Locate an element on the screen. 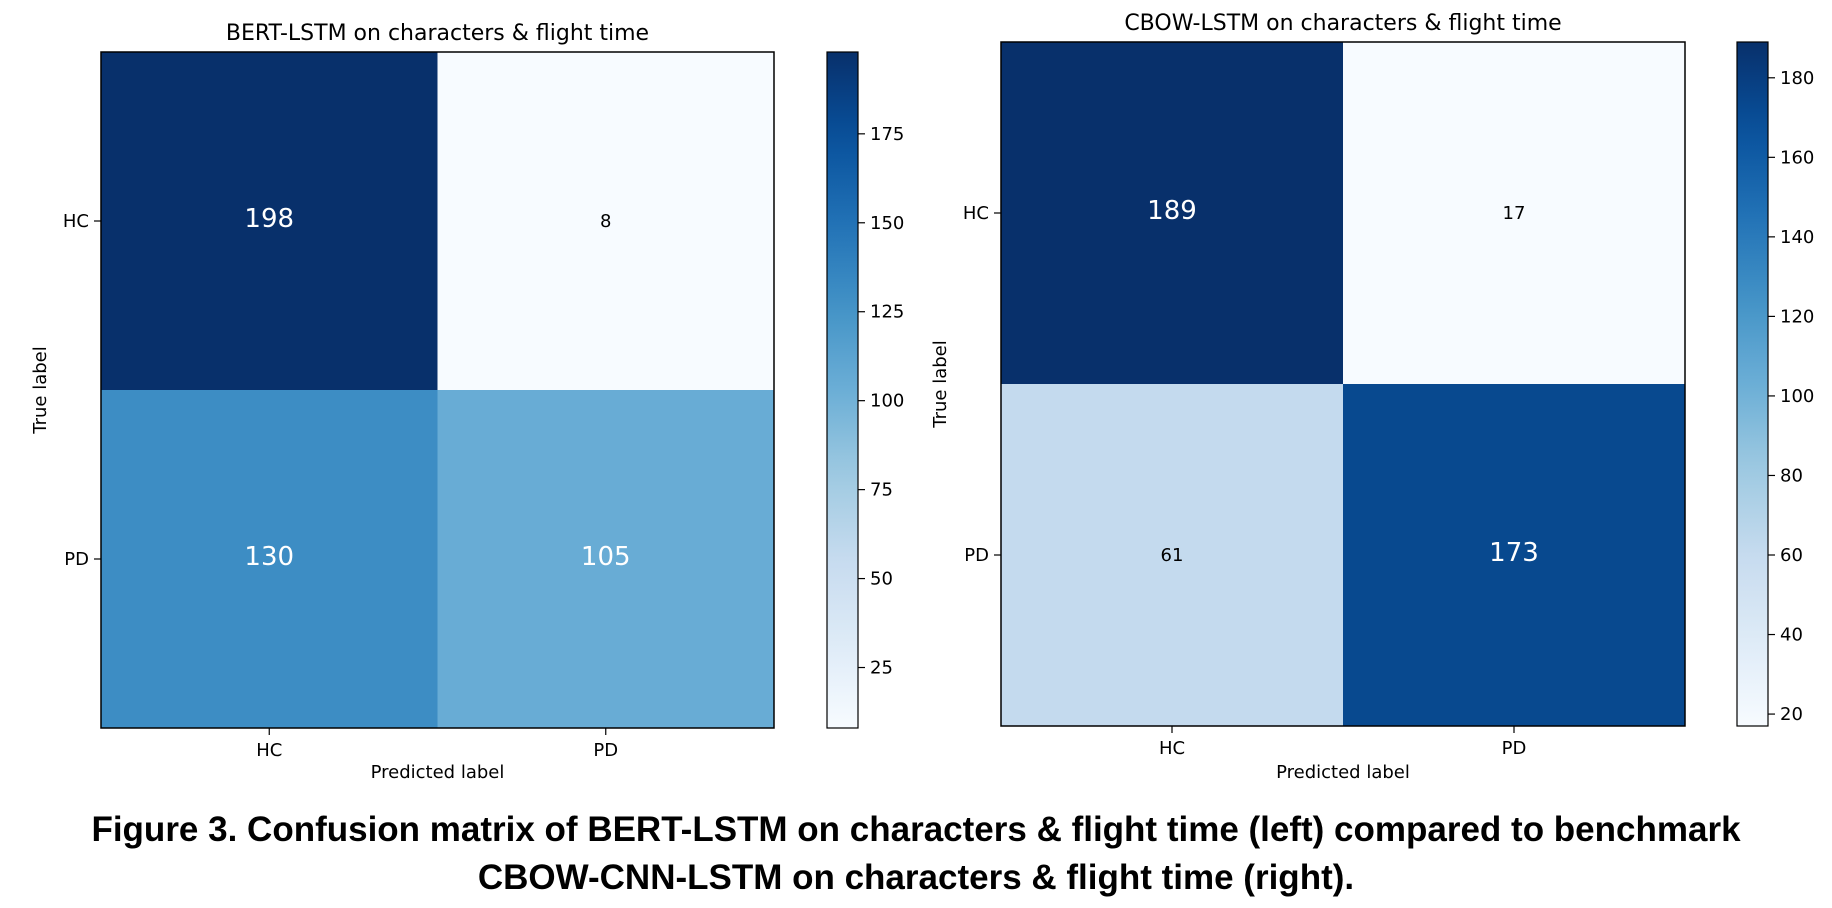  panel-1-heatmap-cell-r0-c0 is located at coordinates (269, 221).